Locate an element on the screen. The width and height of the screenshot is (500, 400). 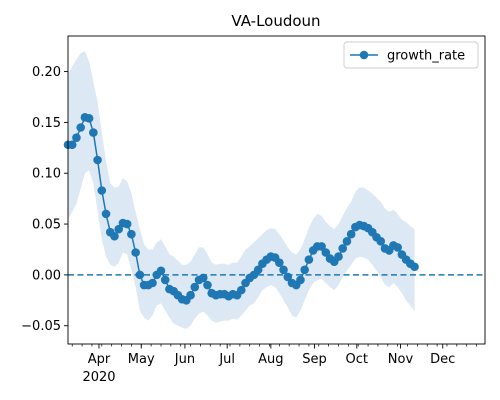
y-tick-label: 0.15 is located at coordinates (46, 123).